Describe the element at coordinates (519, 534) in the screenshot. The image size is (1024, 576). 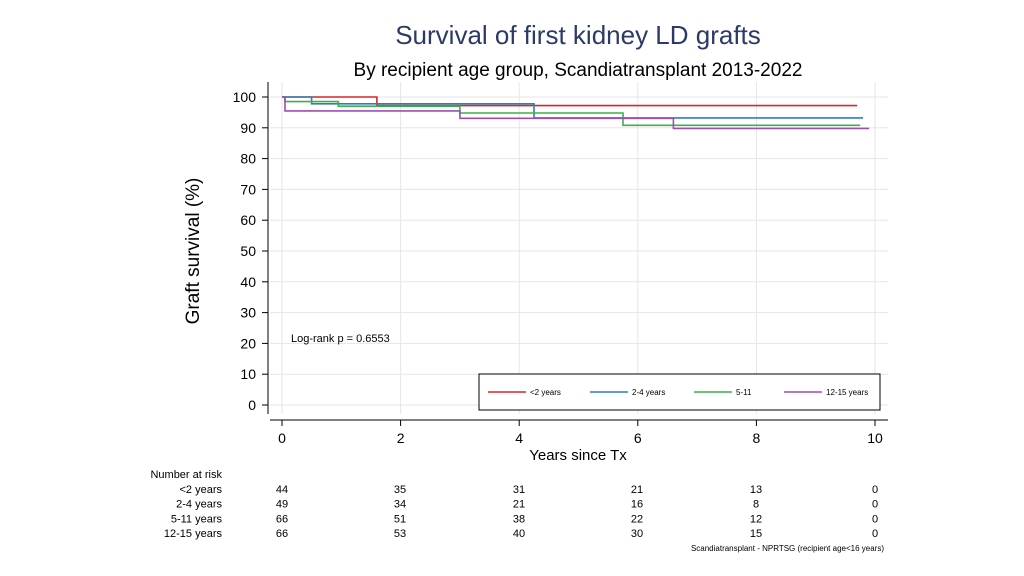
I see `risk-cell: 40` at that location.